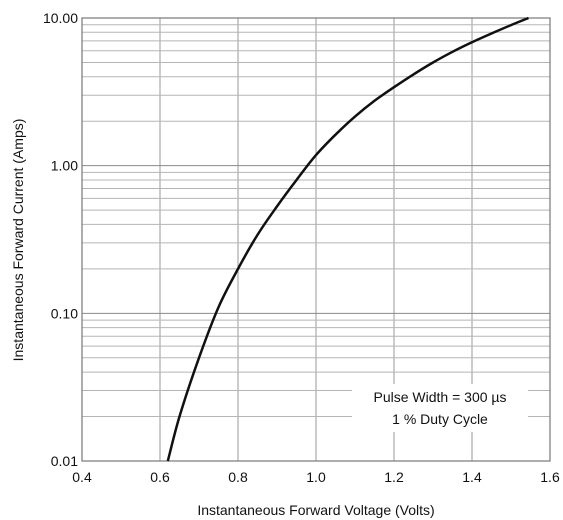  I want to click on x-axis-title: Instantaneous Forward Voltage (Volts), so click(315, 510).